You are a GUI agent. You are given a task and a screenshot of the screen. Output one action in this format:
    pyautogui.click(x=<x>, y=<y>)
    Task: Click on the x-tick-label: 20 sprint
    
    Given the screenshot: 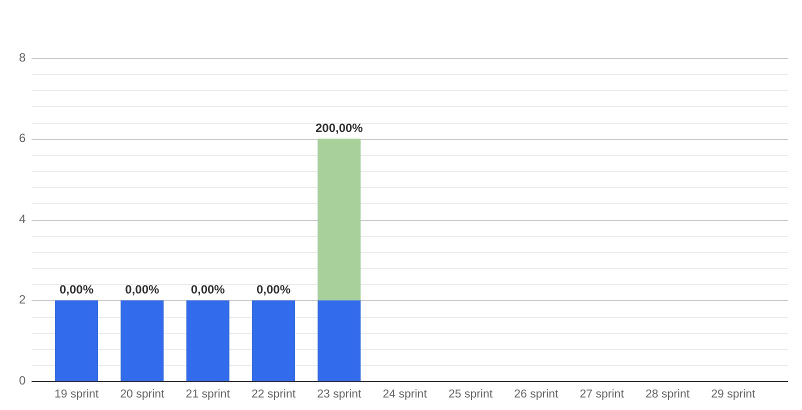 What is the action you would take?
    pyautogui.click(x=143, y=394)
    